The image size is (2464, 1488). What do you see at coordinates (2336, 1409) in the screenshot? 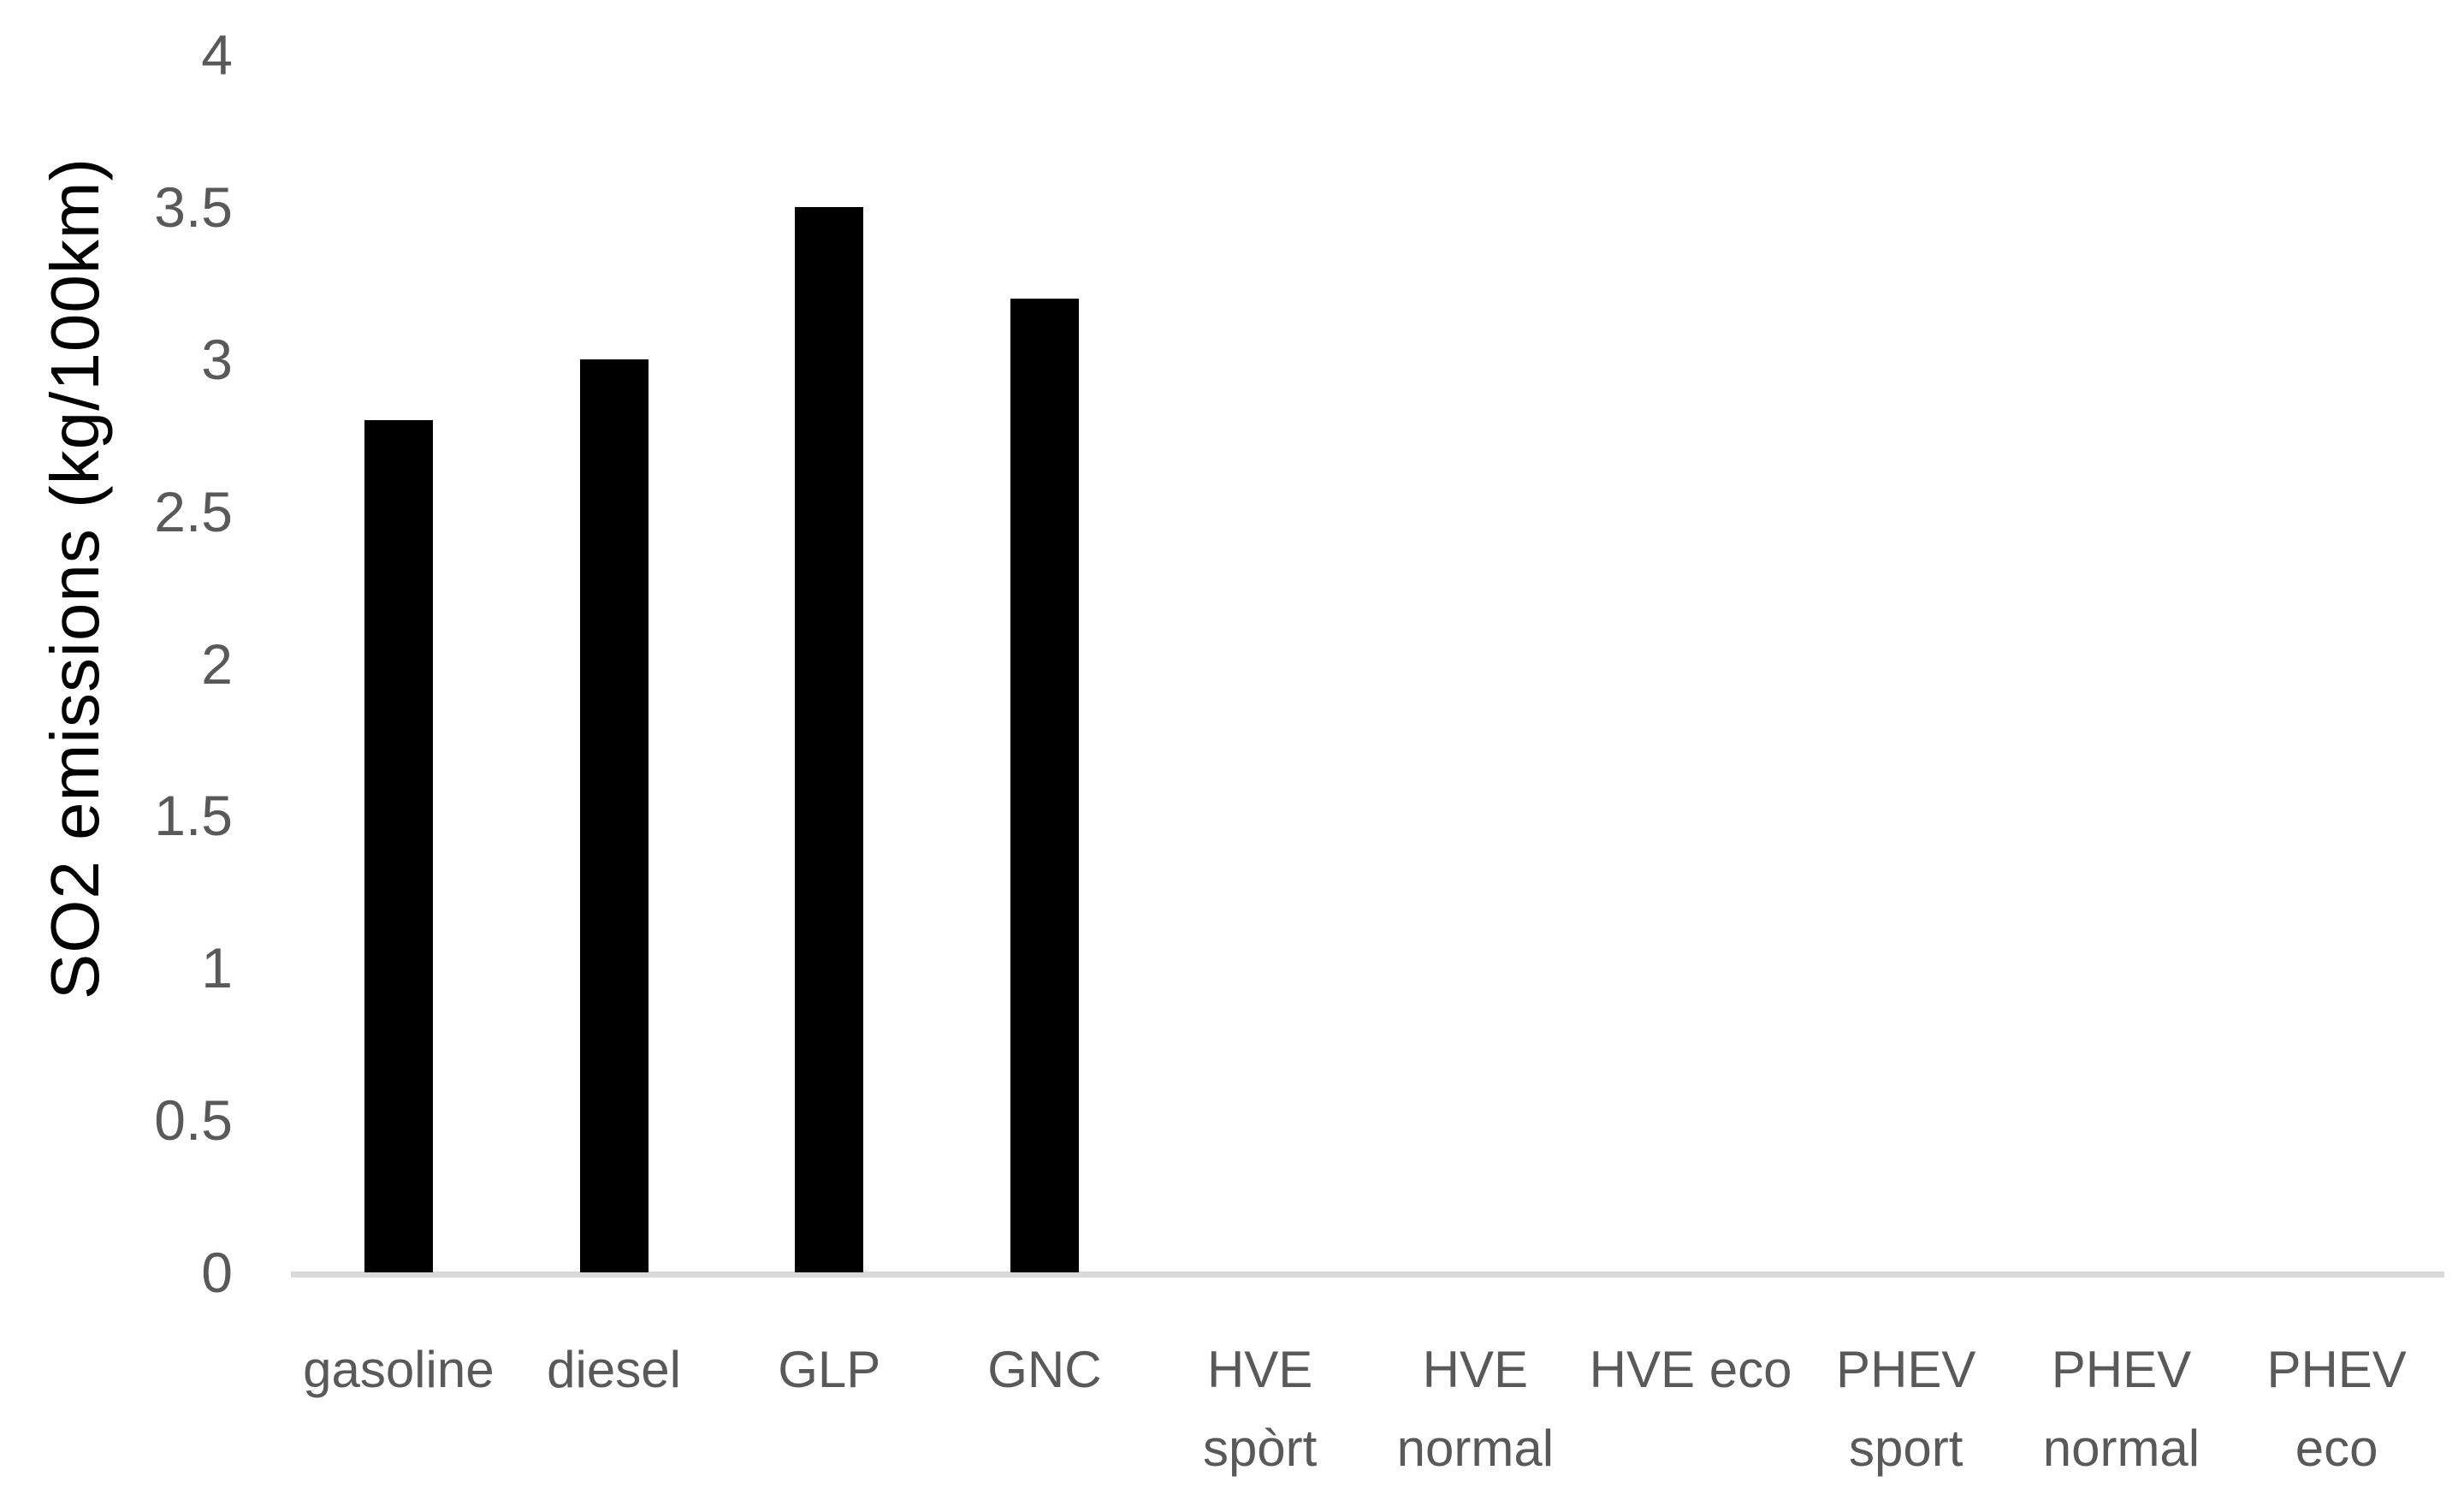
I see `x-axis-label-phev-eco: PHEV eco` at bounding box center [2336, 1409].